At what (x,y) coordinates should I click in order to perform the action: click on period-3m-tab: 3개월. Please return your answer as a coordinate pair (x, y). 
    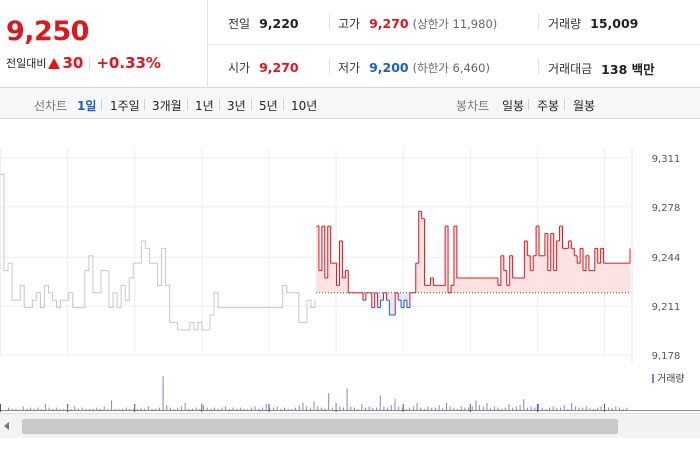
    Looking at the image, I should click on (167, 106).